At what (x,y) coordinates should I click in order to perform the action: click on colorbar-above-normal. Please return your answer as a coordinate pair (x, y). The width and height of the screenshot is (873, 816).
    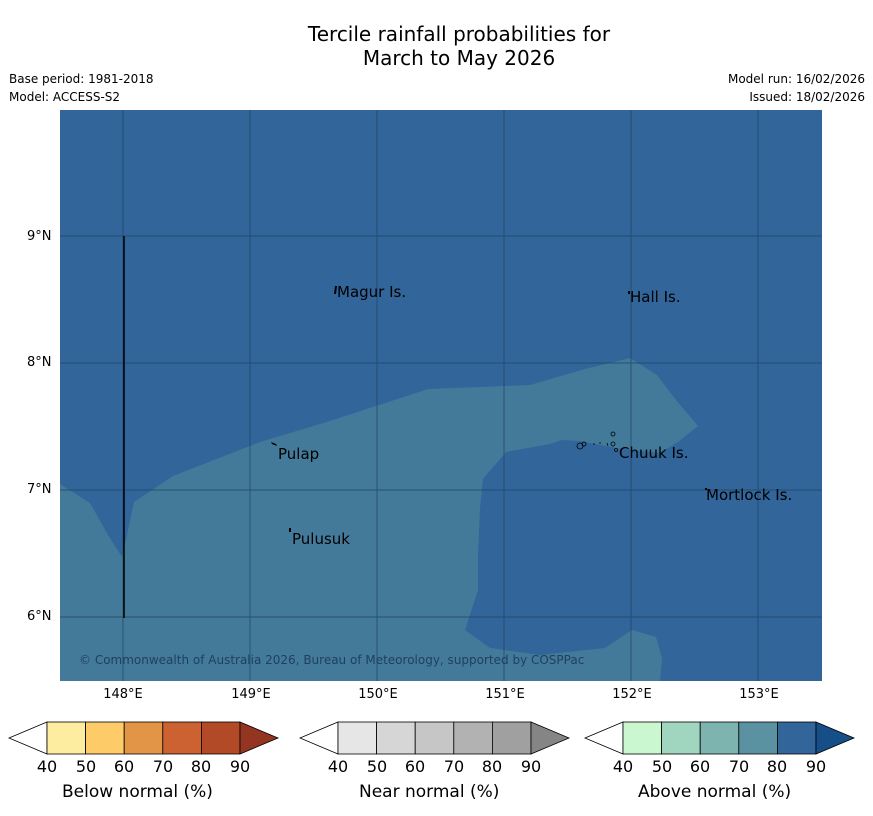
    Looking at the image, I should click on (720, 738).